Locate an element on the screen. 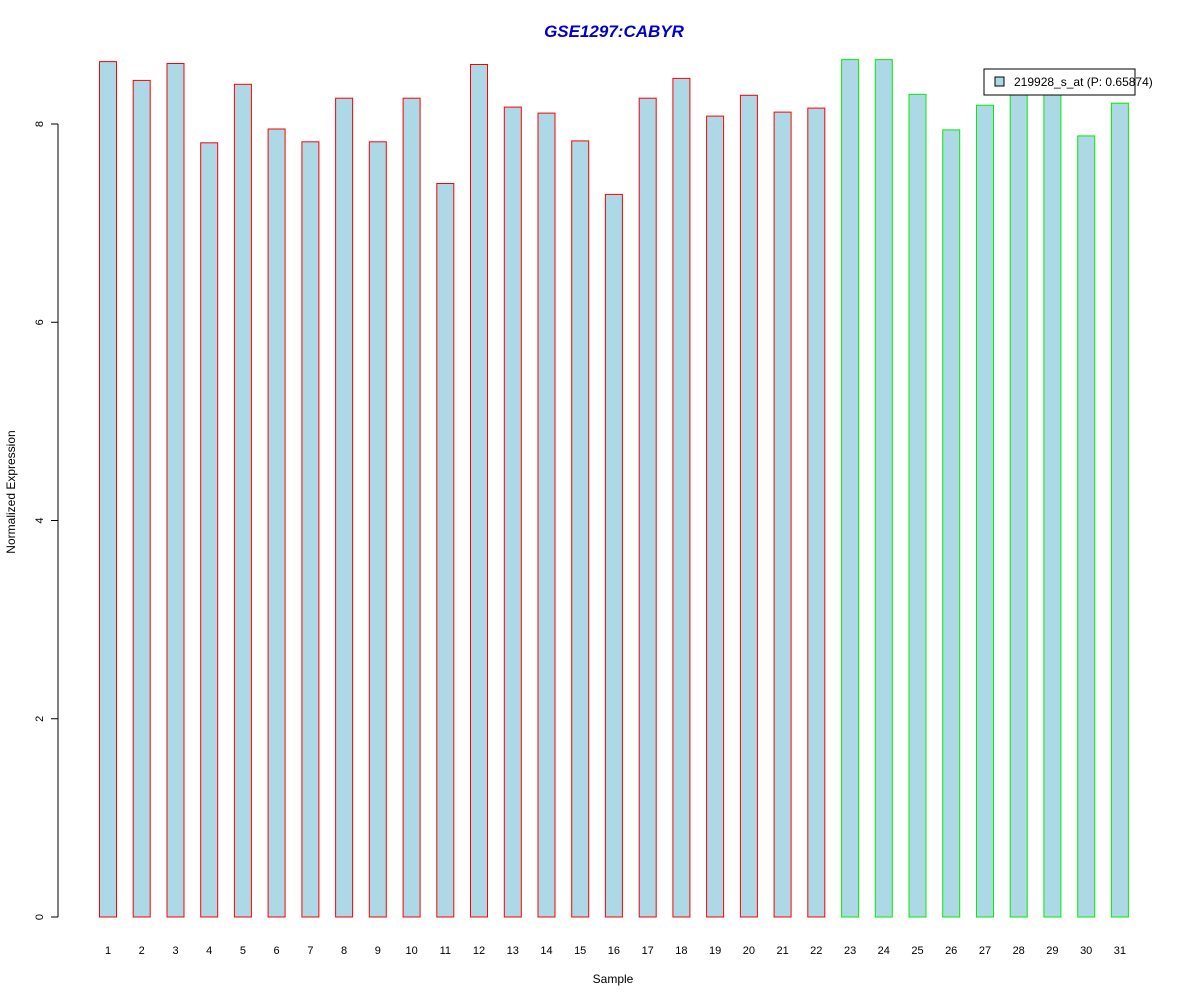 The image size is (1200, 1000). x-tick-label: 3 is located at coordinates (175, 951).